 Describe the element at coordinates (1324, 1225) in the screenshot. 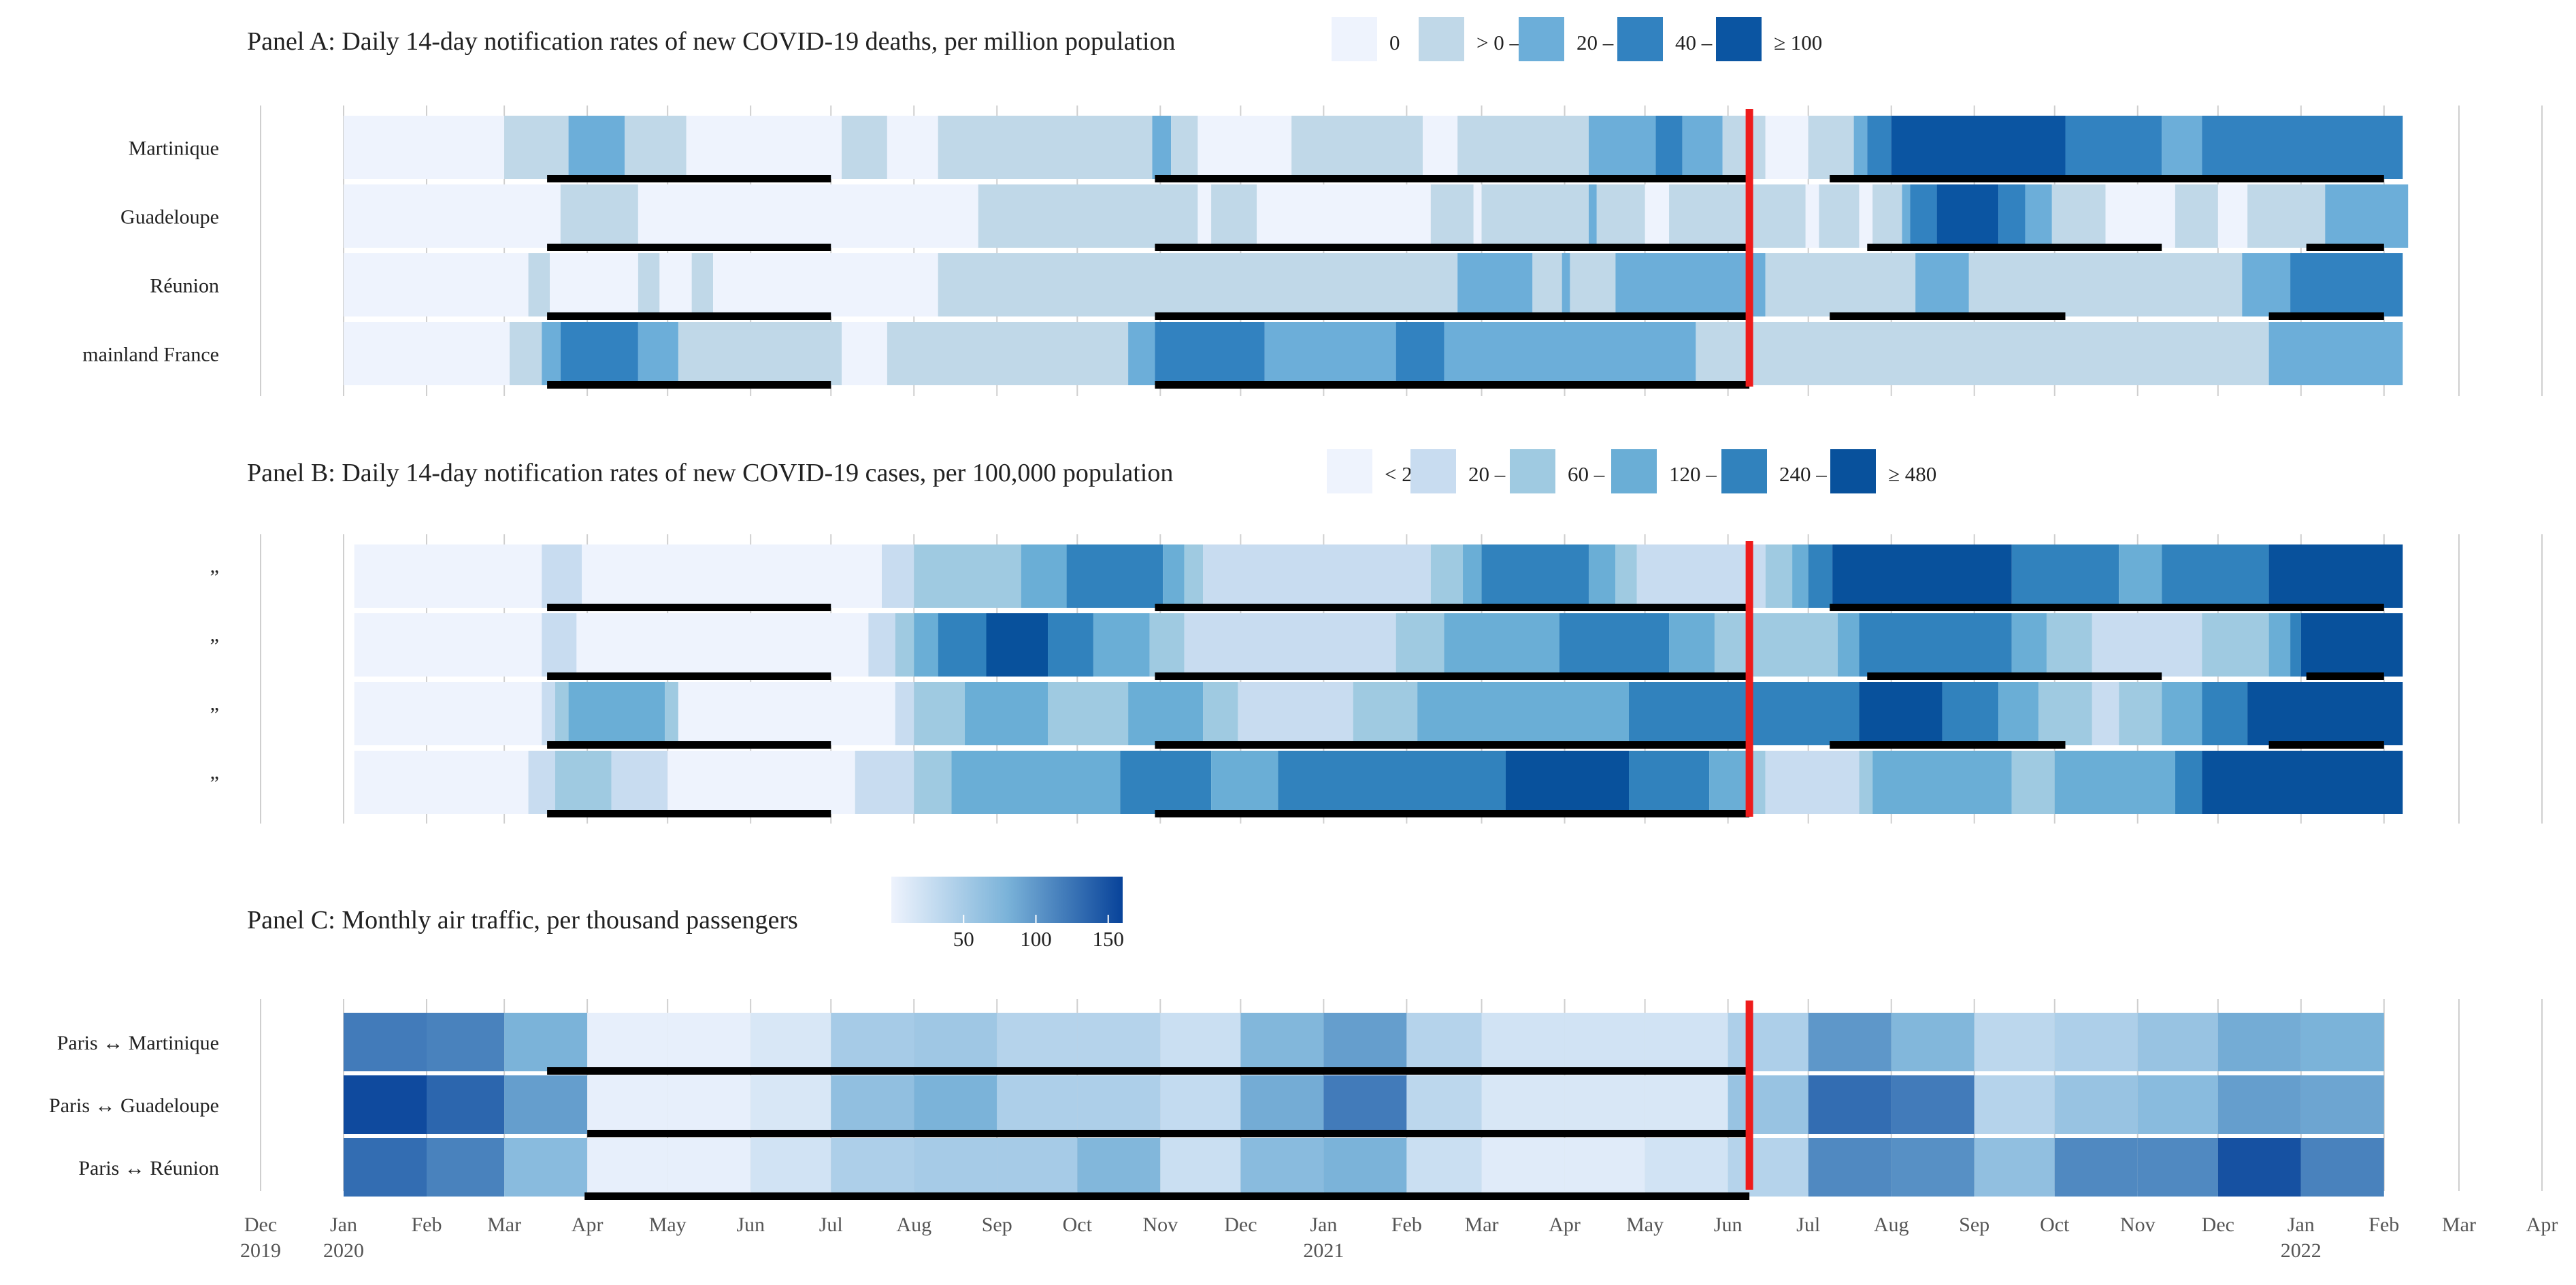

I see `x-tick-label: Jan` at that location.